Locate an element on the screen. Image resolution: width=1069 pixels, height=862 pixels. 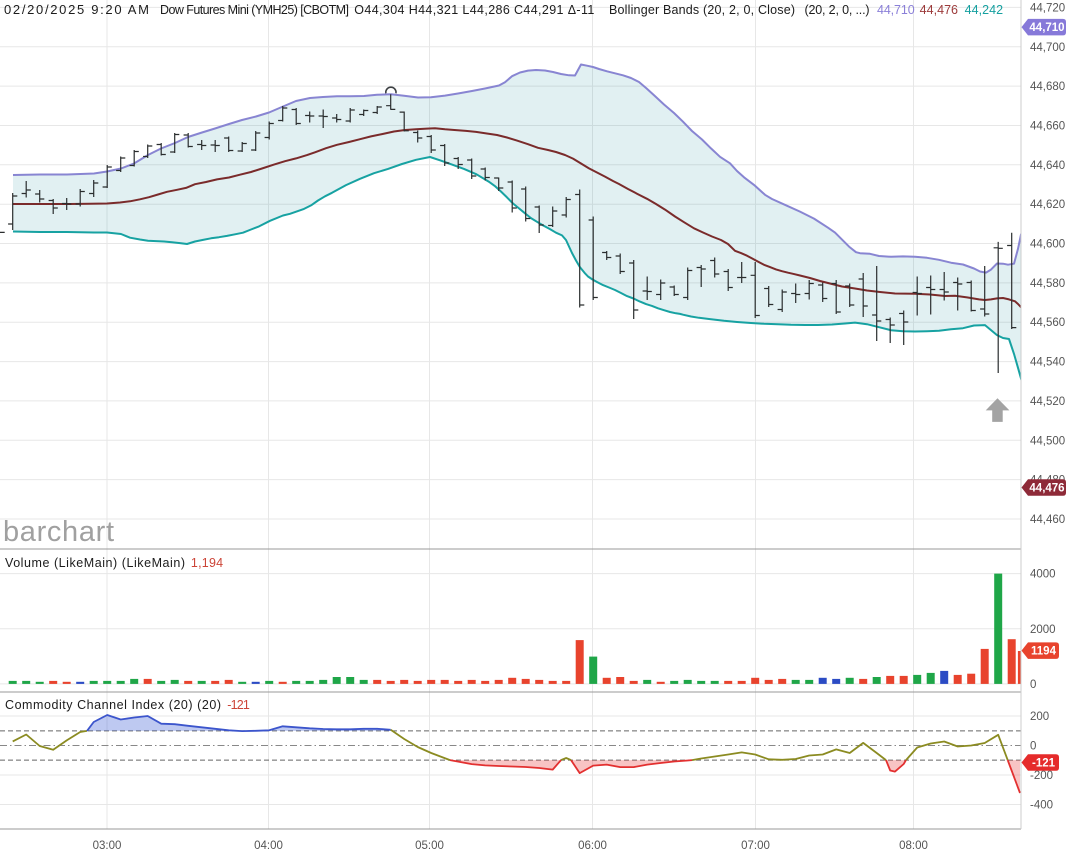
svg-text: 44,460 is located at coordinates (1047, 520).